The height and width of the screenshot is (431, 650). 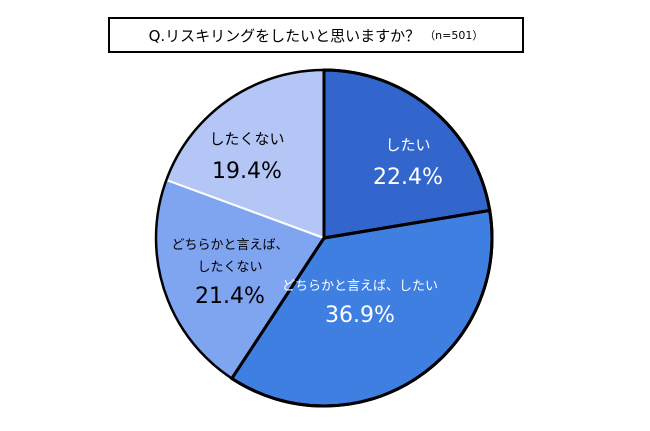 What do you see at coordinates (454, 35) in the screenshot?
I see `sample-size: （n=501）` at bounding box center [454, 35].